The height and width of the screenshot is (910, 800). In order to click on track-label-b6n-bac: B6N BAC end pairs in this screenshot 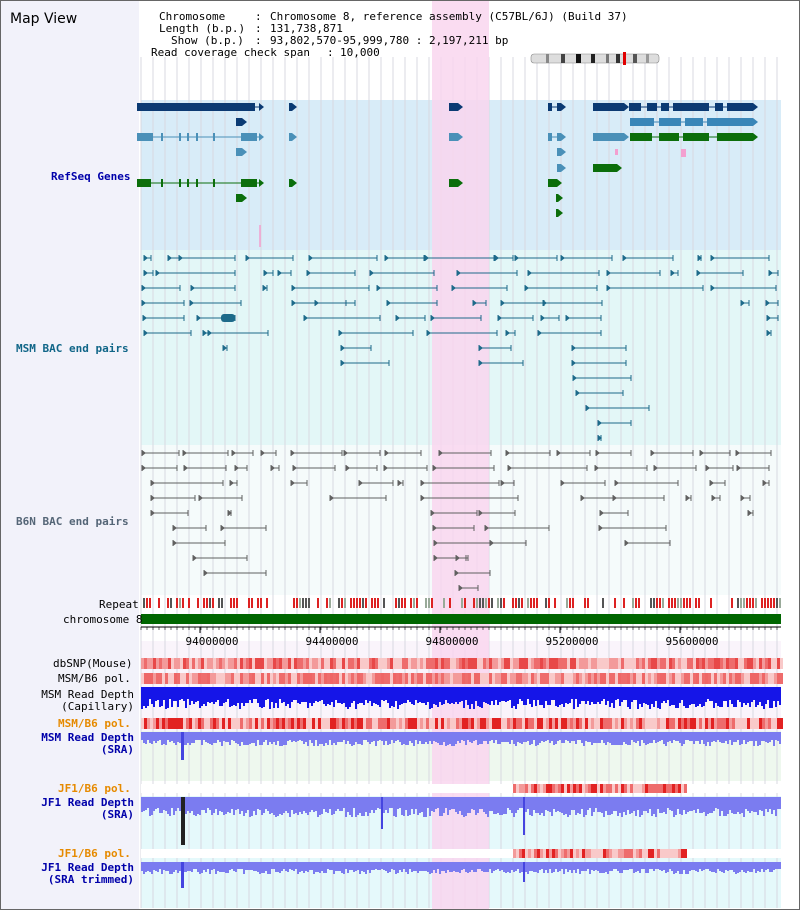, I will do `click(72, 521)`.